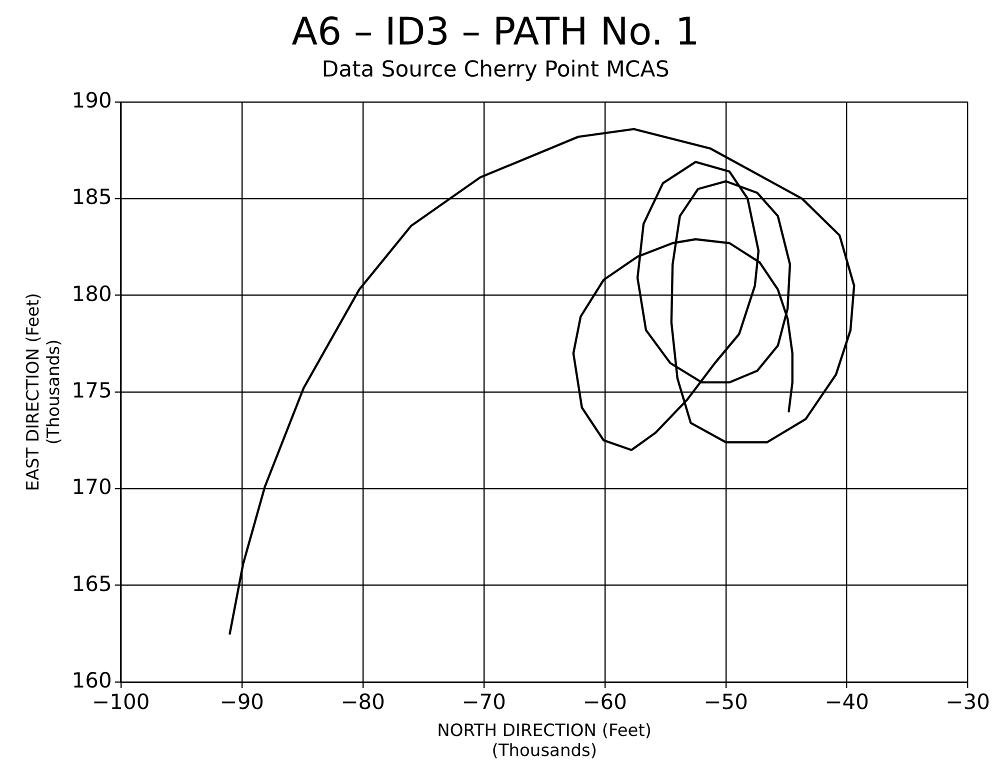  Describe the element at coordinates (847, 702) in the screenshot. I see `x-tick-label: −40` at that location.